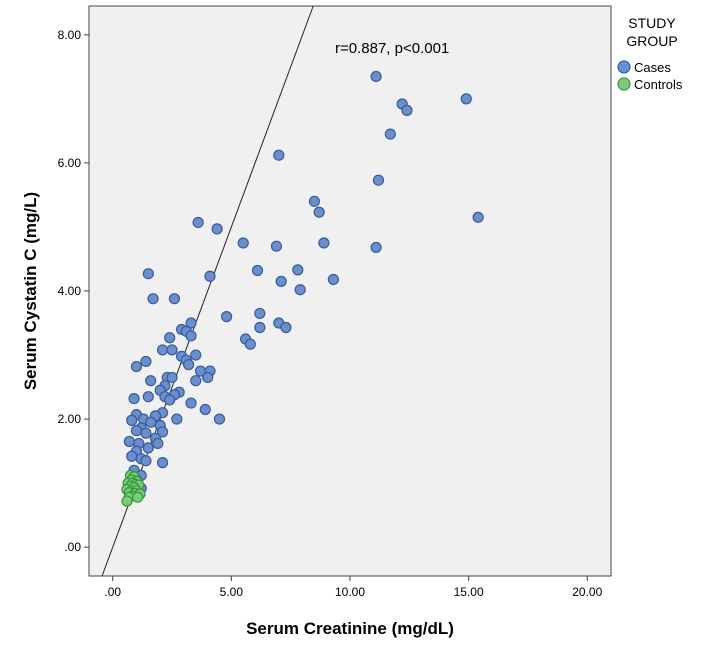 This screenshot has width=706, height=655. What do you see at coordinates (469, 592) in the screenshot?
I see `x-tick-label: 15.00` at bounding box center [469, 592].